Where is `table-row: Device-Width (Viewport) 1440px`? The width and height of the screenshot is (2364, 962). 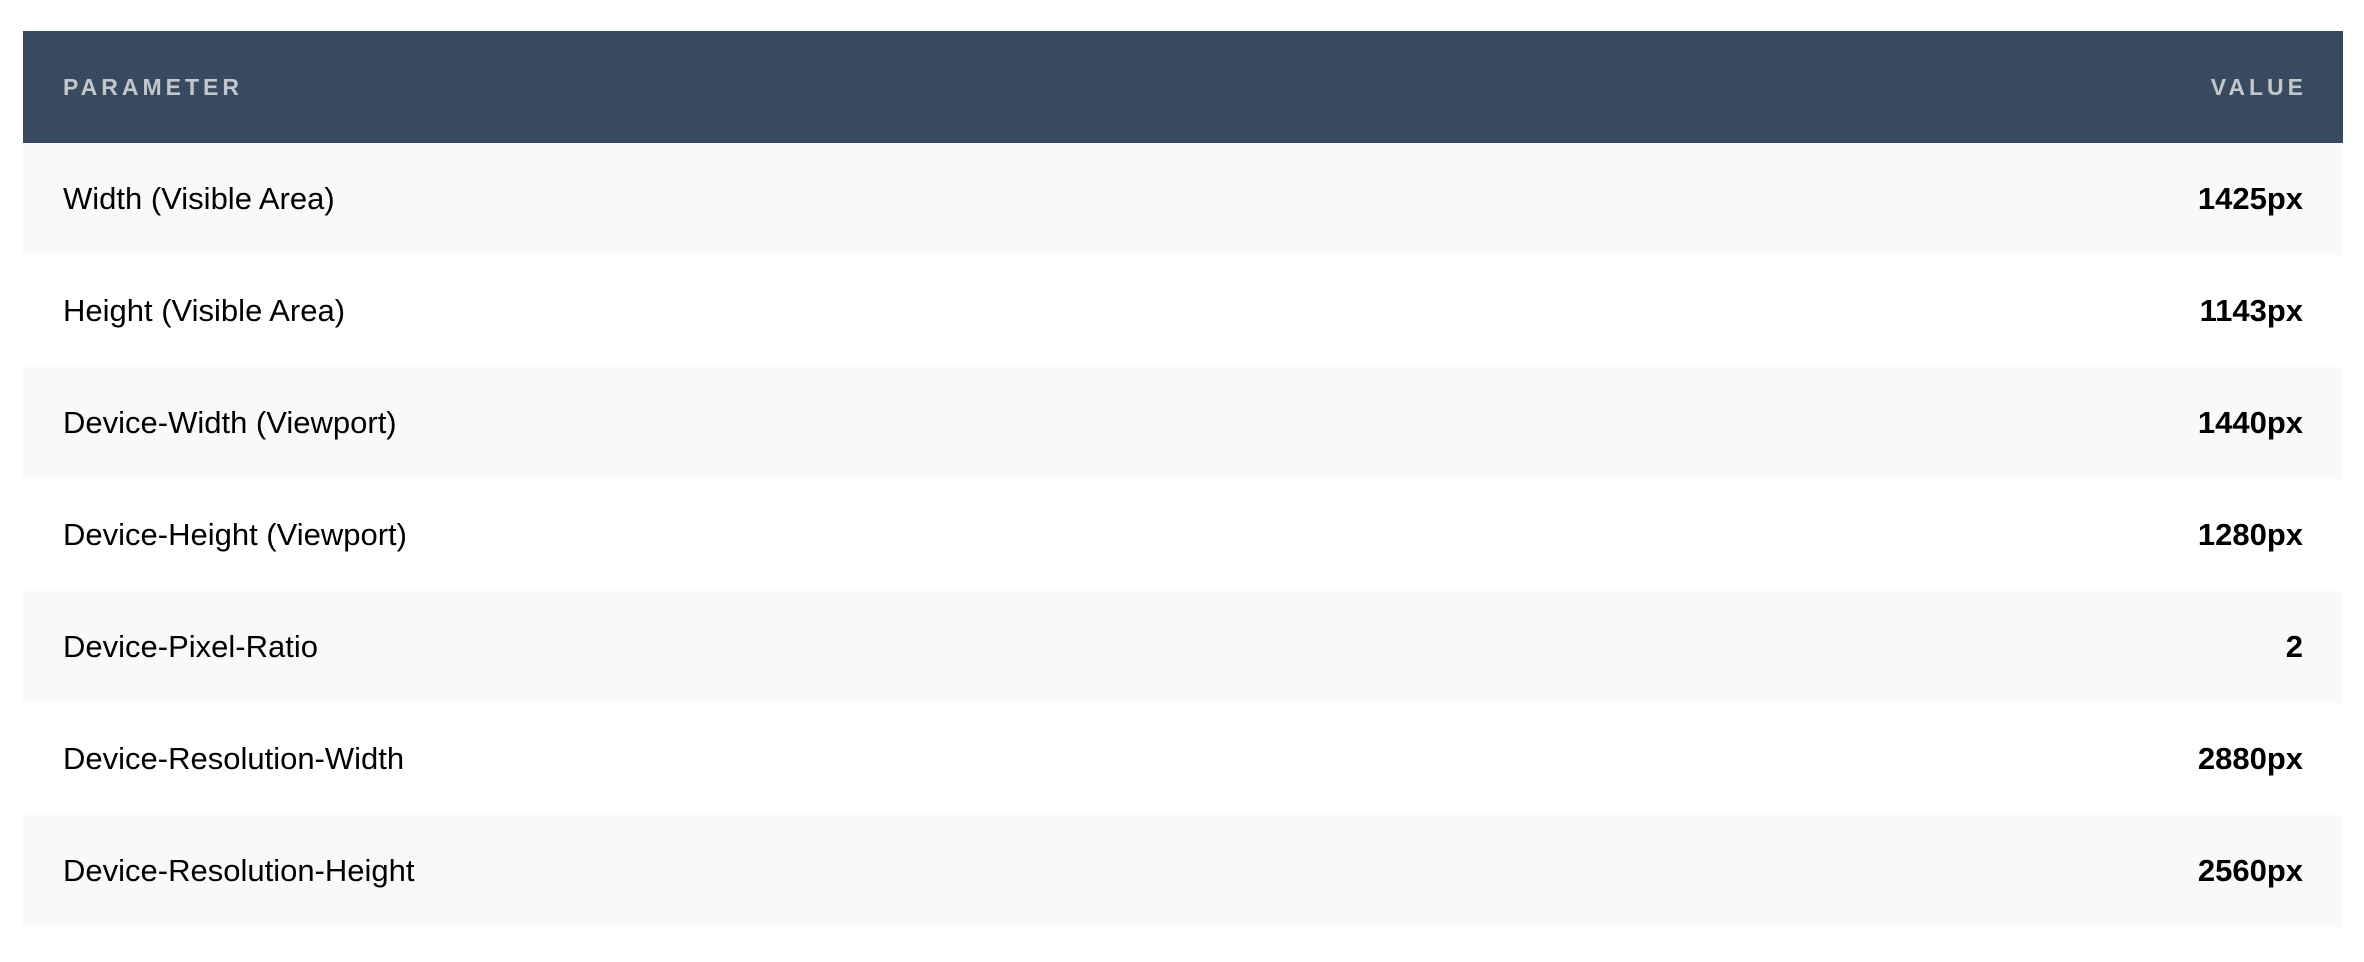
table-row: Device-Width (Viewport) 1440px is located at coordinates (1183, 423).